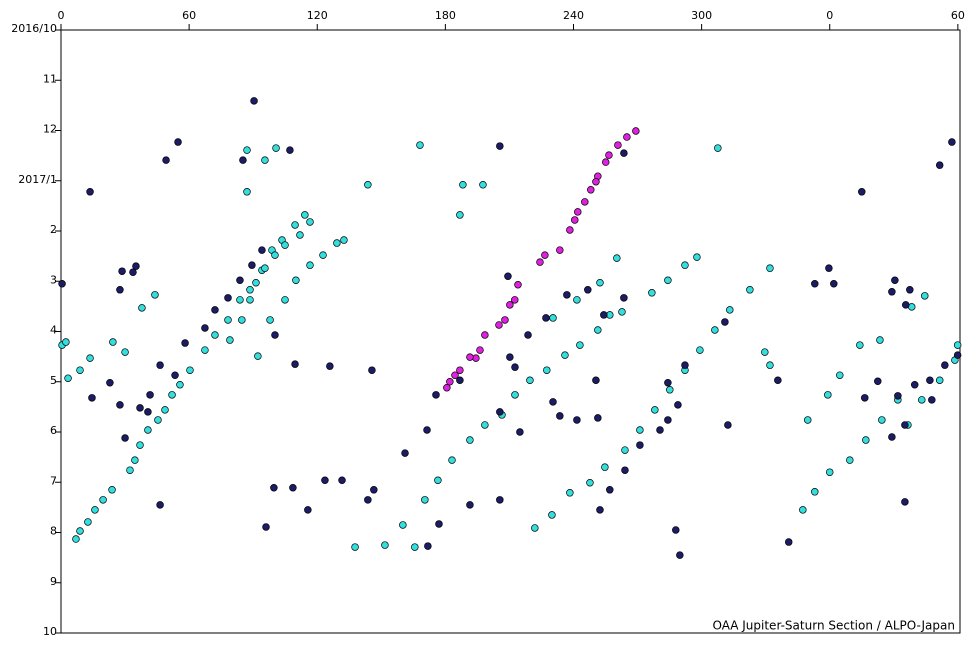  What do you see at coordinates (53, 330) in the screenshot?
I see `y-tick-label: 4` at bounding box center [53, 330].